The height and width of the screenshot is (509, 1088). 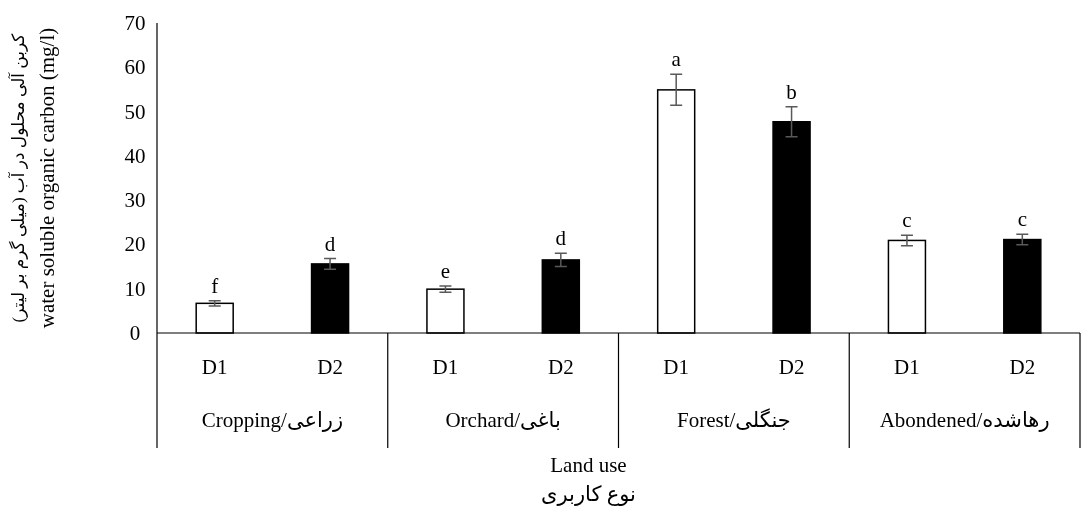 I want to click on y-tick-label: 50, so click(x=135, y=111).